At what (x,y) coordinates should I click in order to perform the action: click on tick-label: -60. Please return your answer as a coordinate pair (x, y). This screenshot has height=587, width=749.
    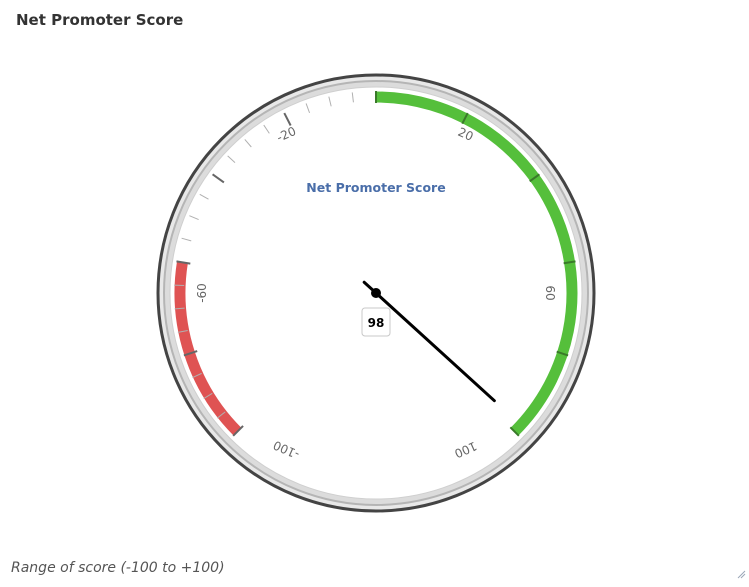
    Looking at the image, I should click on (202, 293).